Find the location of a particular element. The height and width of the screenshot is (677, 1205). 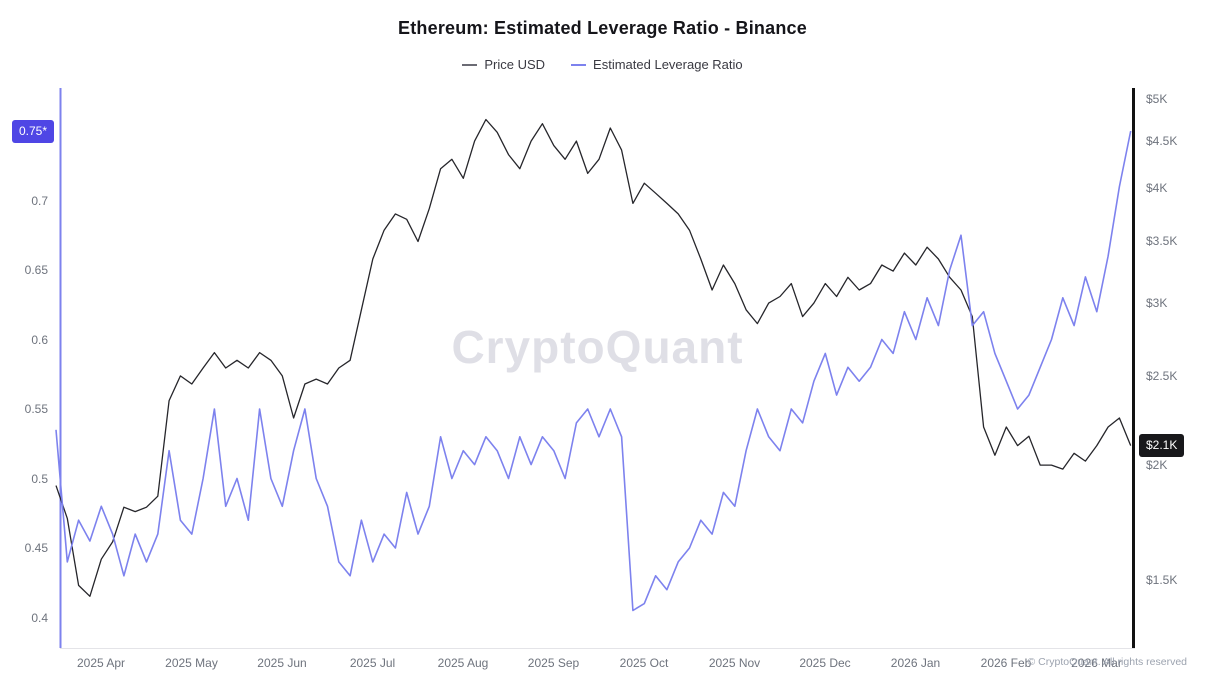

x-axis-tick-label: 2025 May is located at coordinates (191, 663).